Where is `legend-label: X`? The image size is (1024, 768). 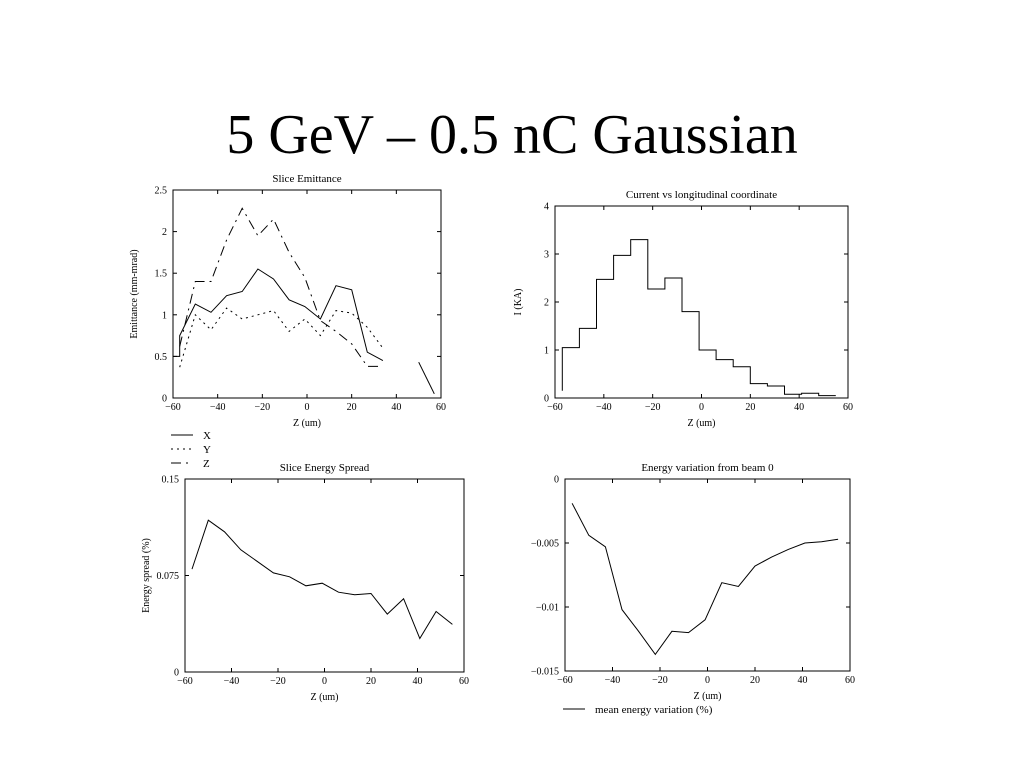
legend-label: X is located at coordinates (207, 436).